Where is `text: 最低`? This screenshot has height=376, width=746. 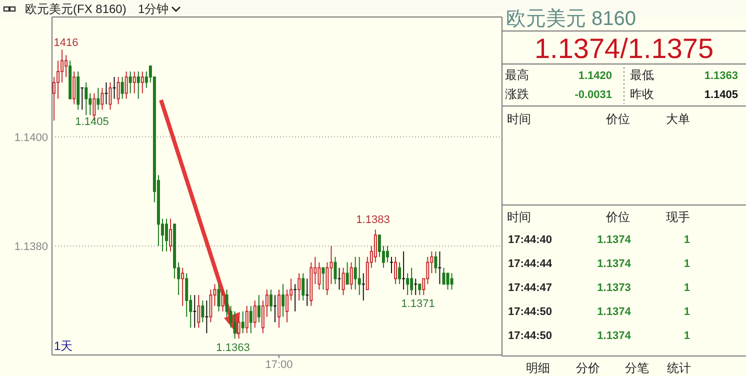 text: 最低 is located at coordinates (642, 75).